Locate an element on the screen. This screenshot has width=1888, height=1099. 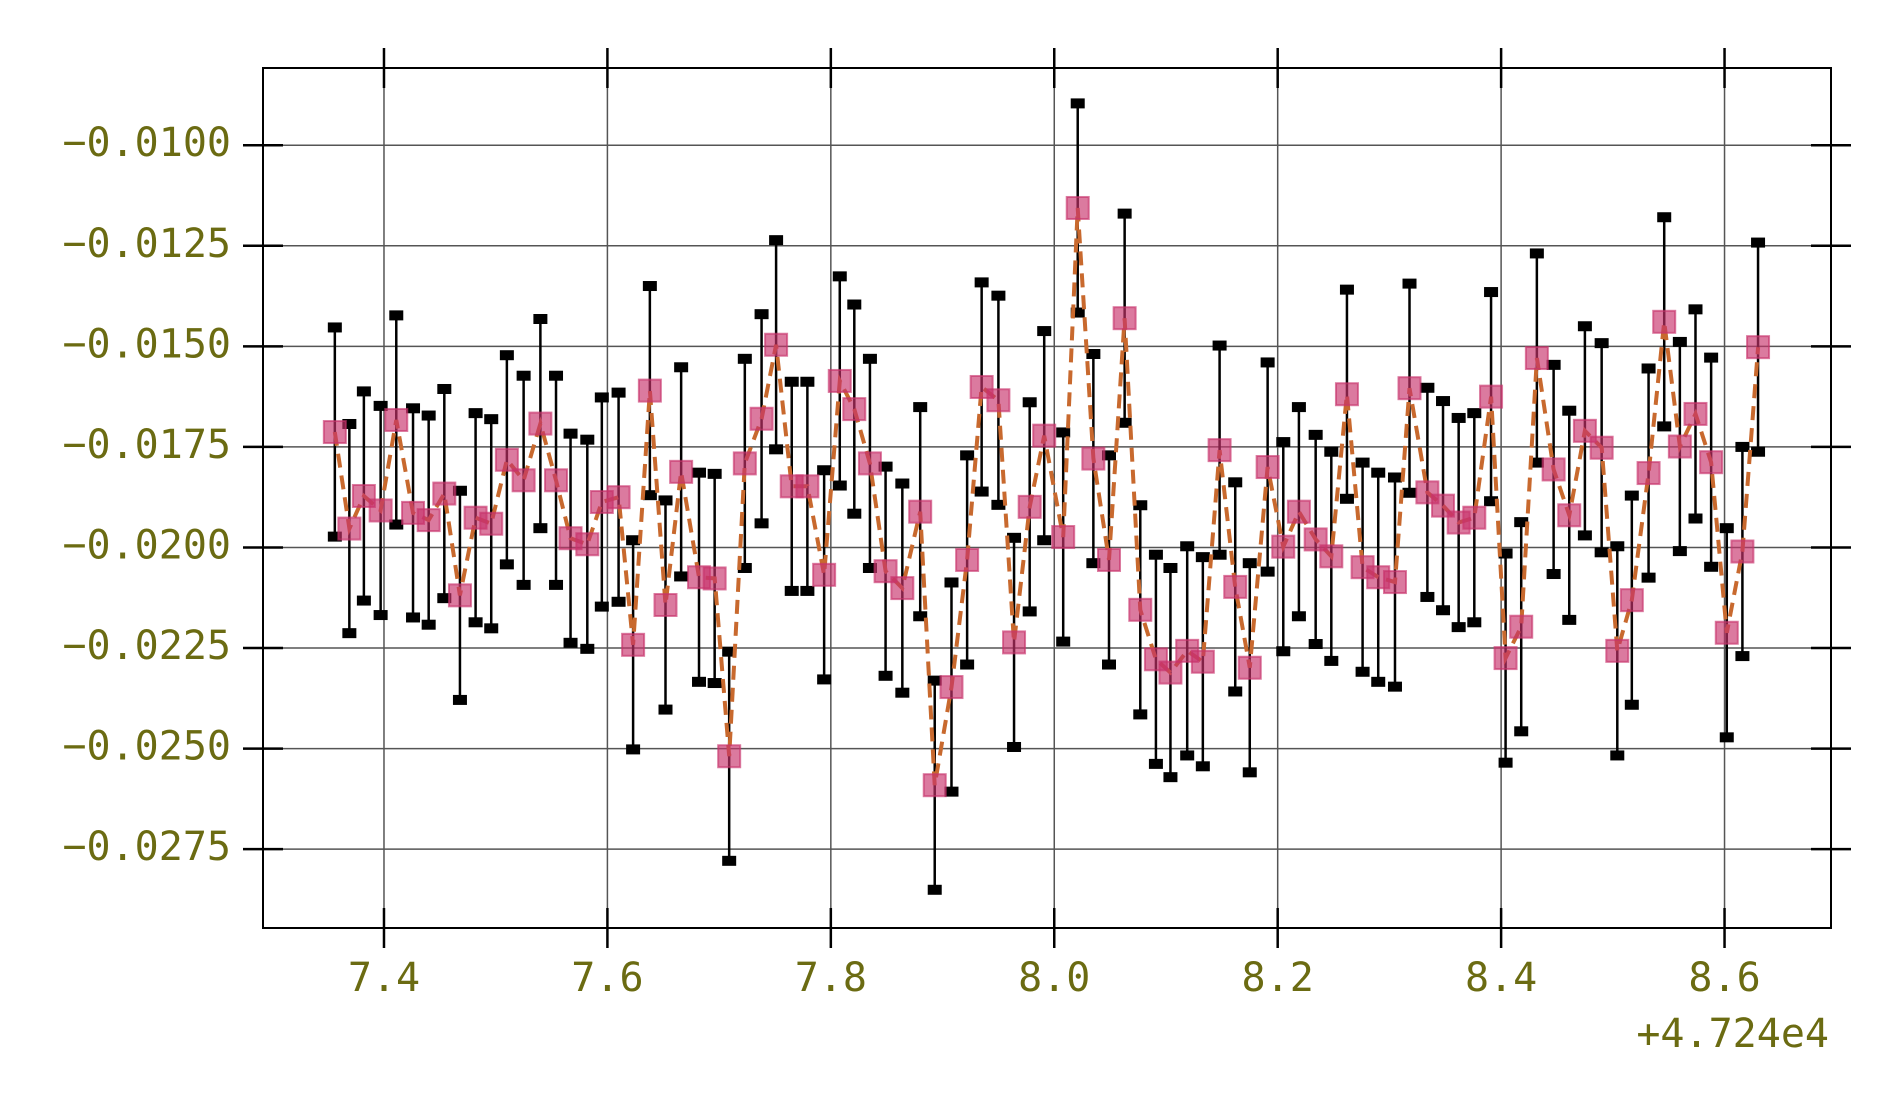
x-tick-label: 8.6 is located at coordinates (1724, 978).